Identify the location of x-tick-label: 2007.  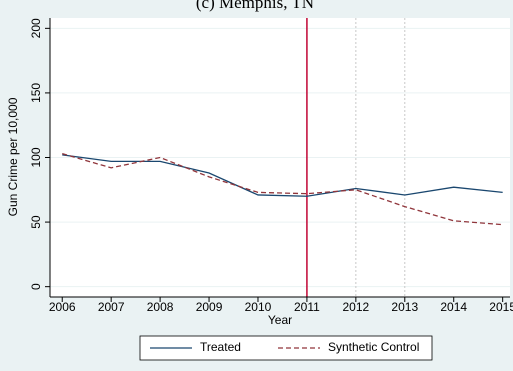
(111, 307).